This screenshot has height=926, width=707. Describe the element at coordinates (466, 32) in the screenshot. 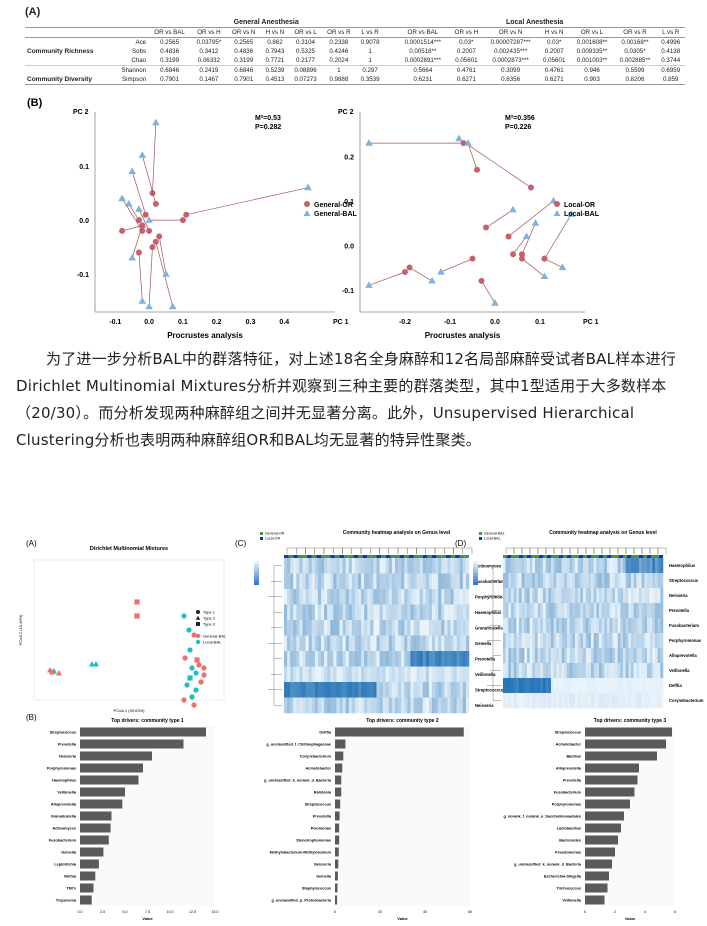

I see `column-header: OR vs H` at that location.